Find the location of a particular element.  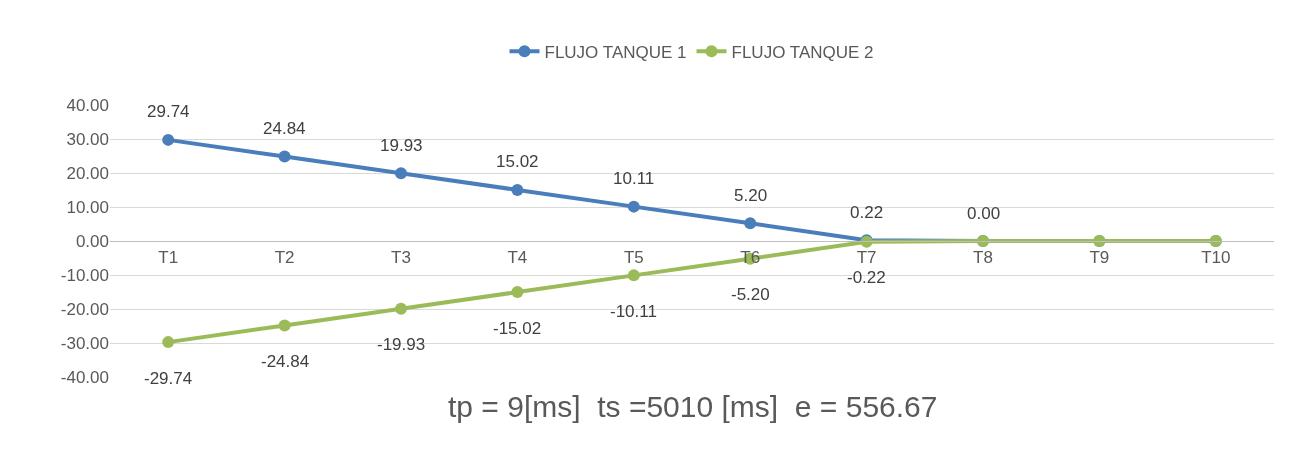

x-tick-label: T2 is located at coordinates (284, 258).